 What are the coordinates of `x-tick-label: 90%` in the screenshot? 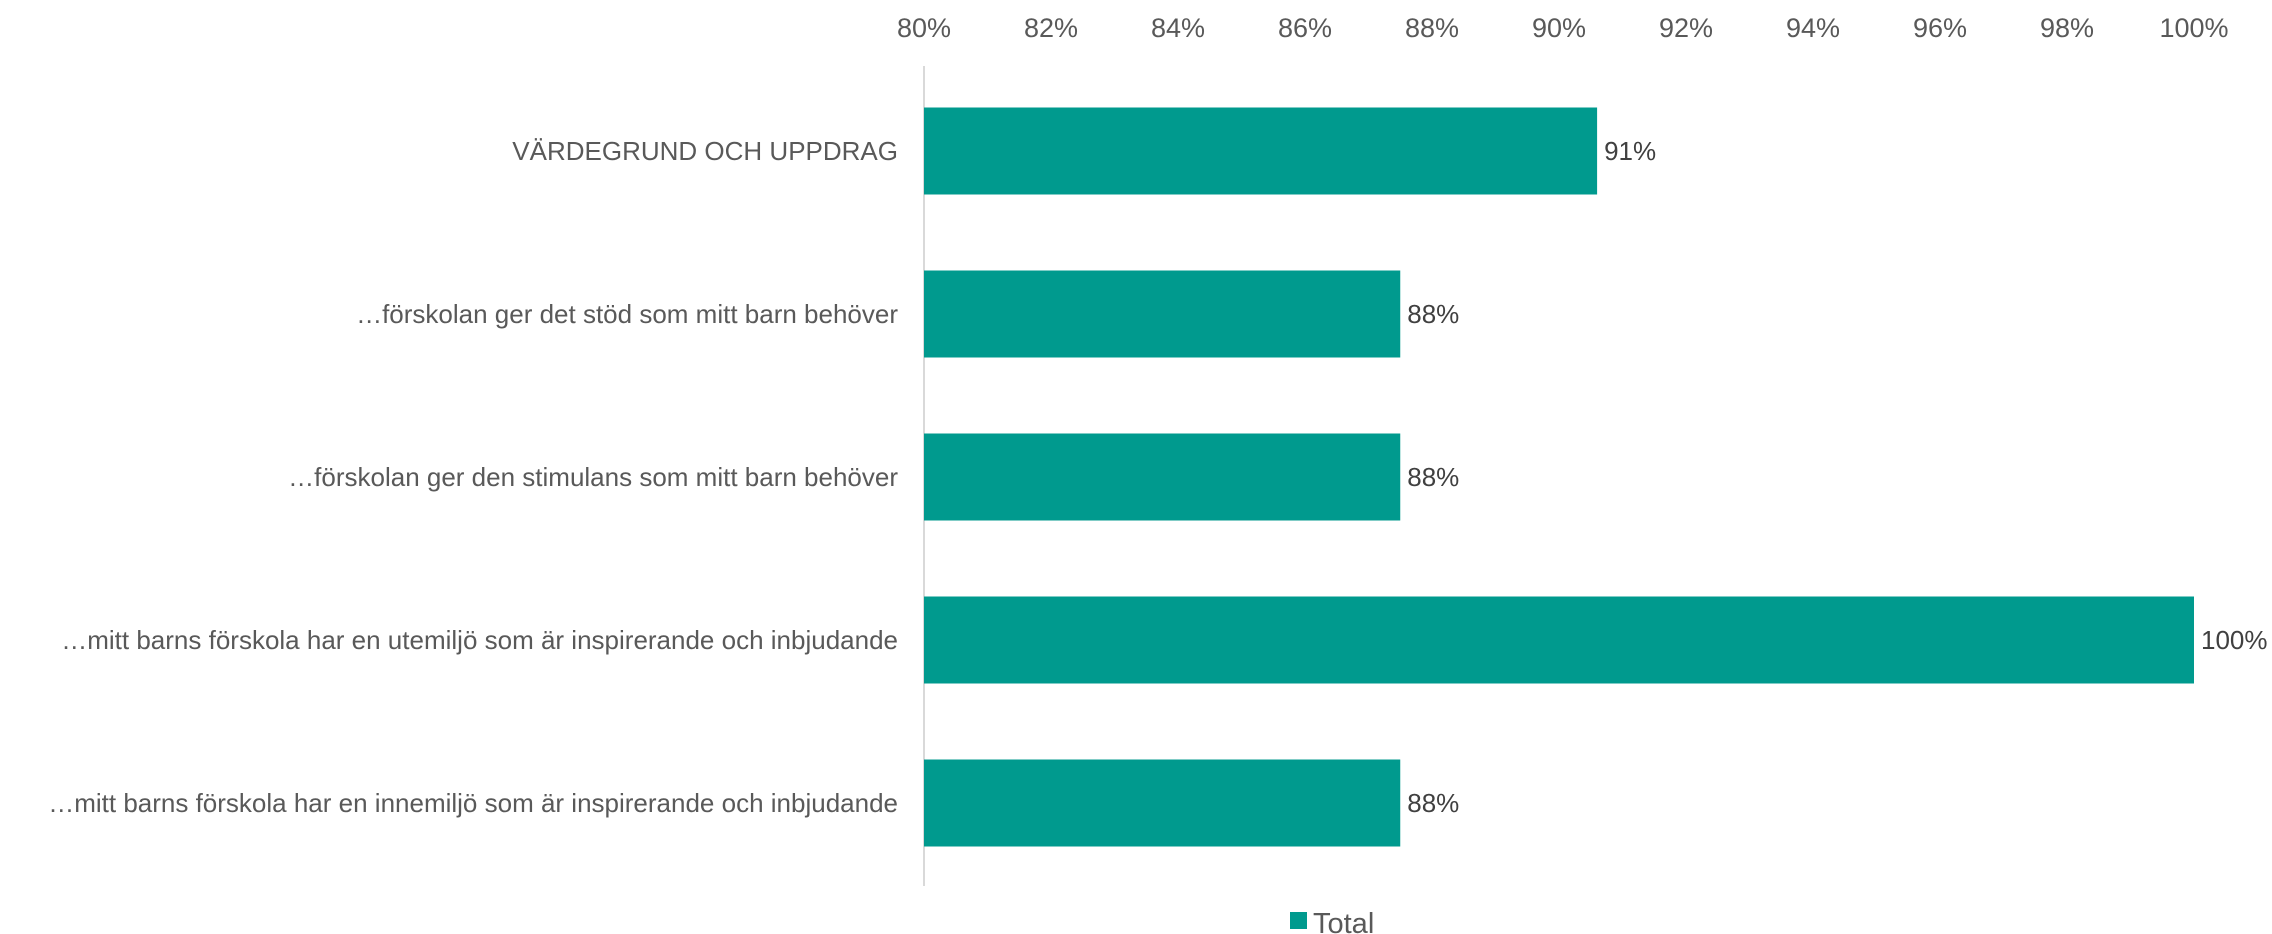 It's located at (1559, 28).